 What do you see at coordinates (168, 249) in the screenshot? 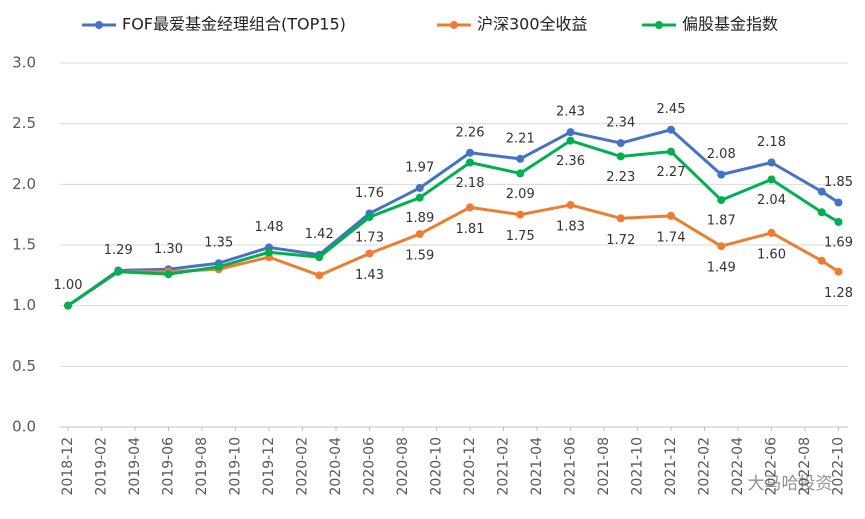
I see `data-label: 1.30` at bounding box center [168, 249].